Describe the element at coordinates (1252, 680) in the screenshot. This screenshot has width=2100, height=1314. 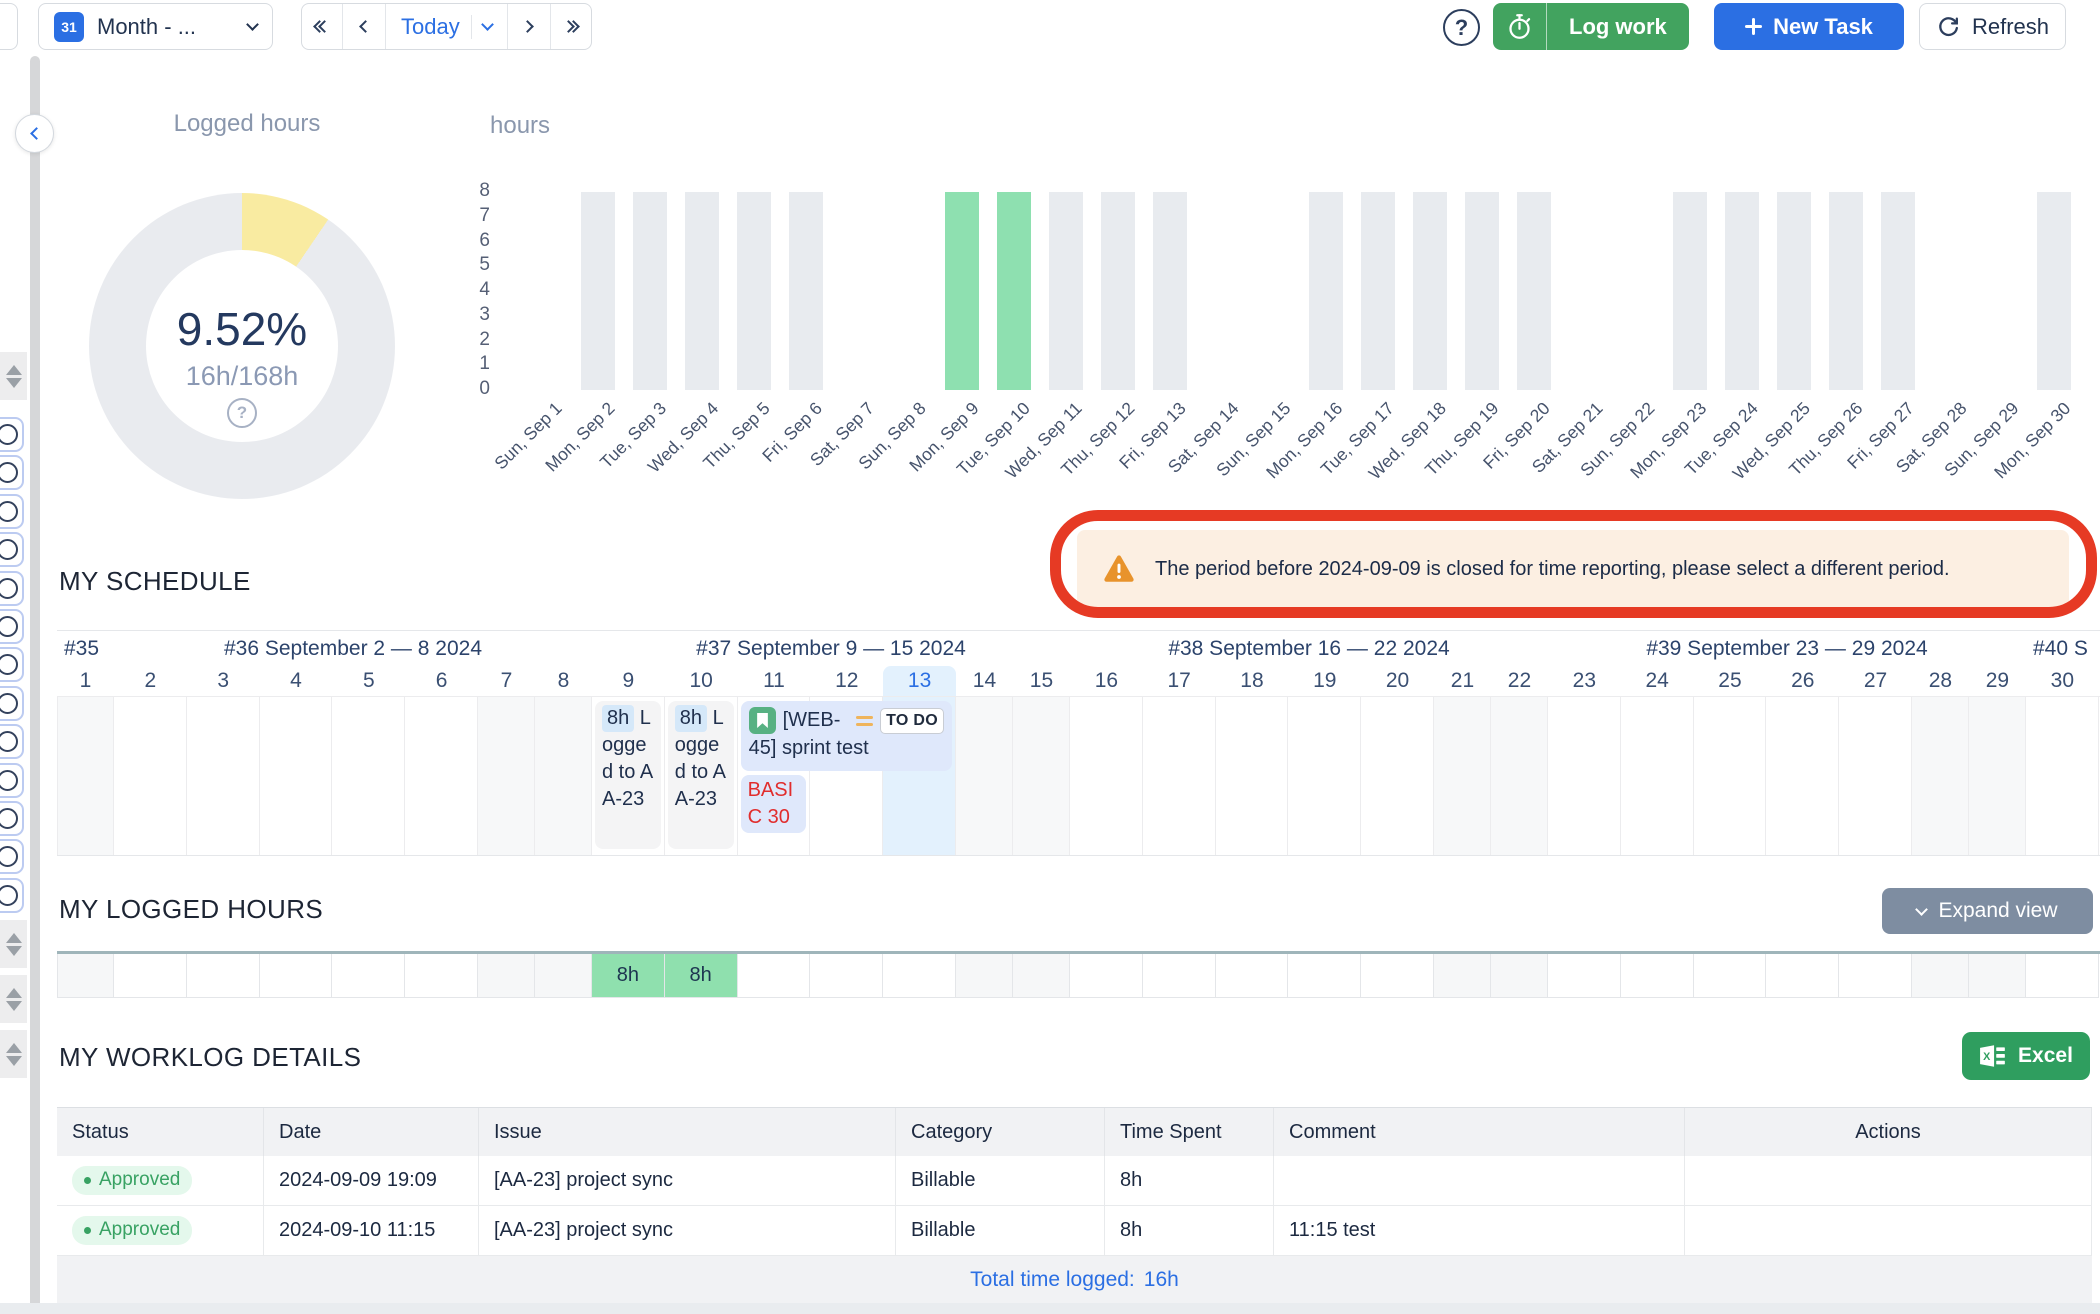
I see `day-number: 18` at that location.